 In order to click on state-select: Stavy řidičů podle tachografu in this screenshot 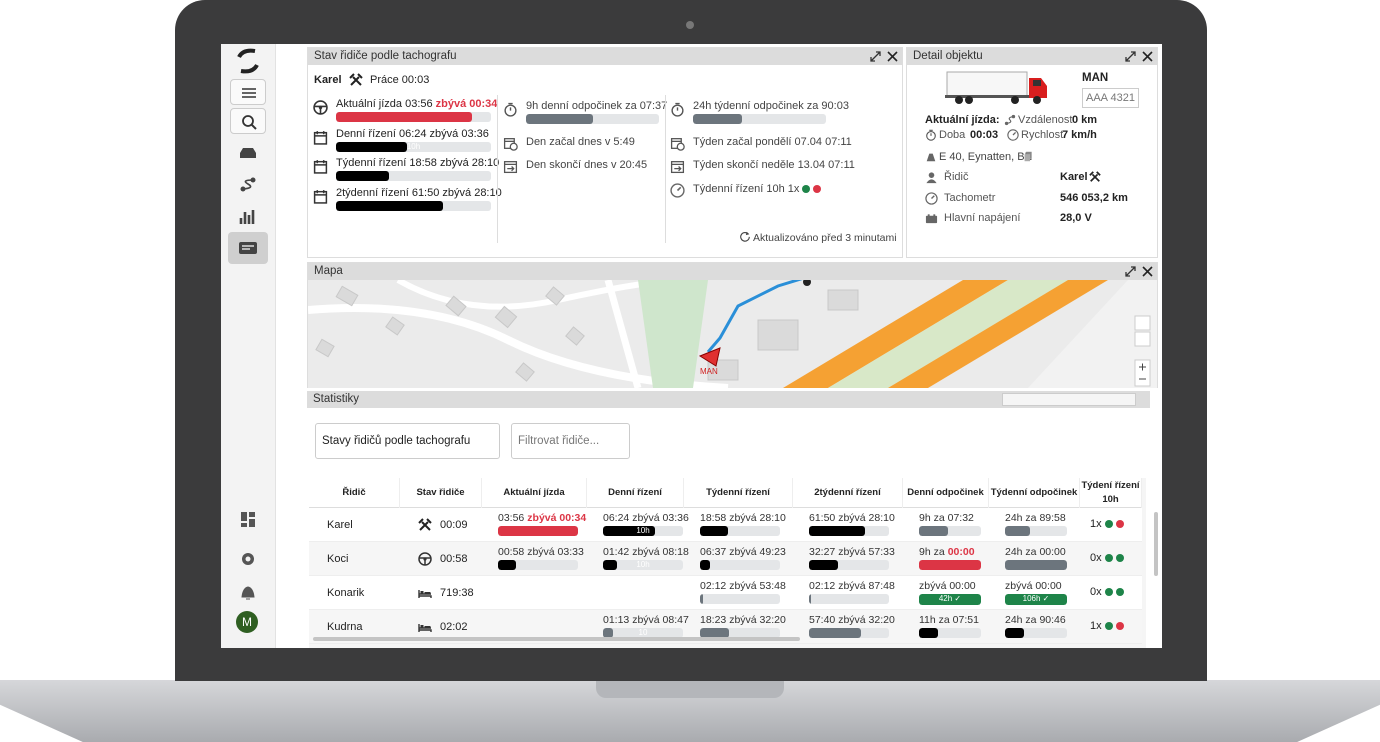, I will do `click(407, 441)`.